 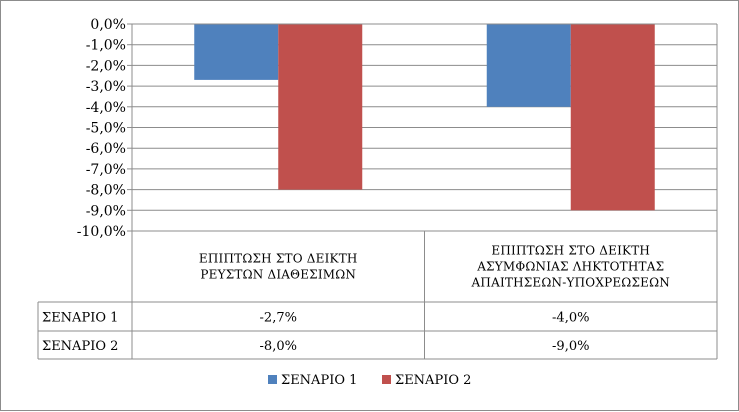 I want to click on legend-entry: ΣΕΝΑΡΙΟ 1, so click(x=319, y=380).